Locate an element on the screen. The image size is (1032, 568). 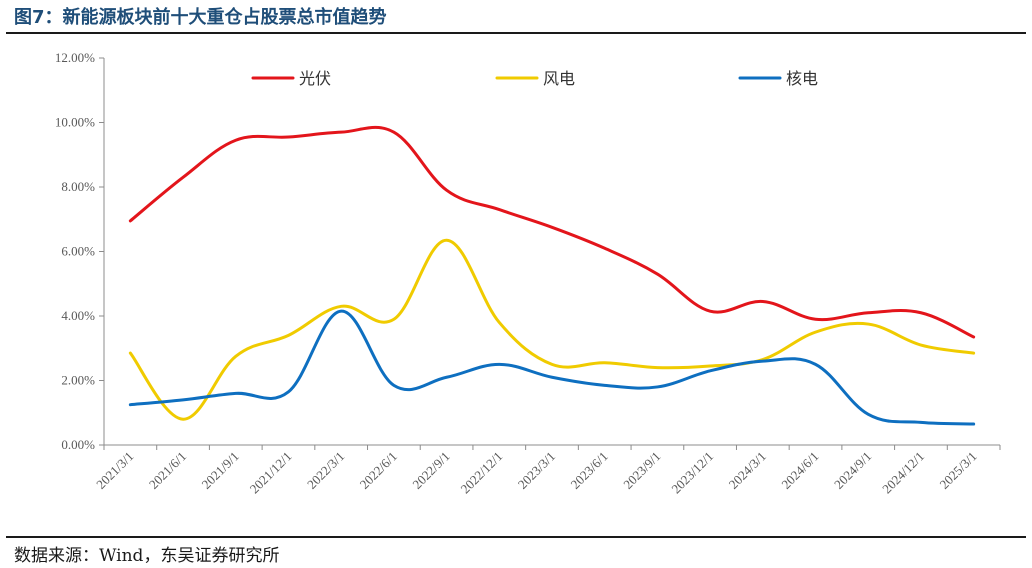
x-tick-label: 2021/3/1 is located at coordinates (114, 470).